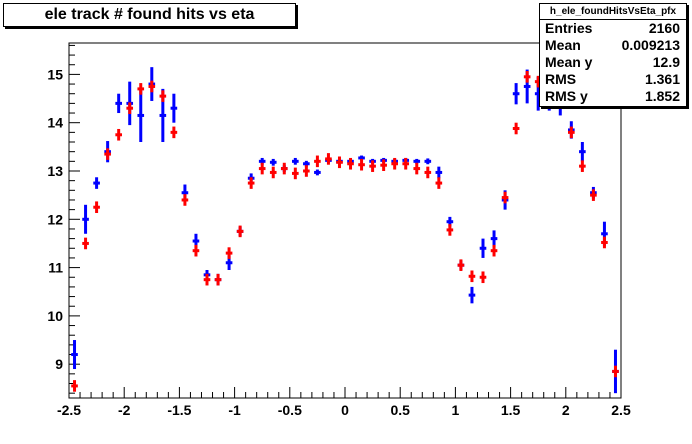 Image resolution: width=692 pixels, height=444 pixels. I want to click on stats-row-mean: Mean 0.009213, so click(613, 45).